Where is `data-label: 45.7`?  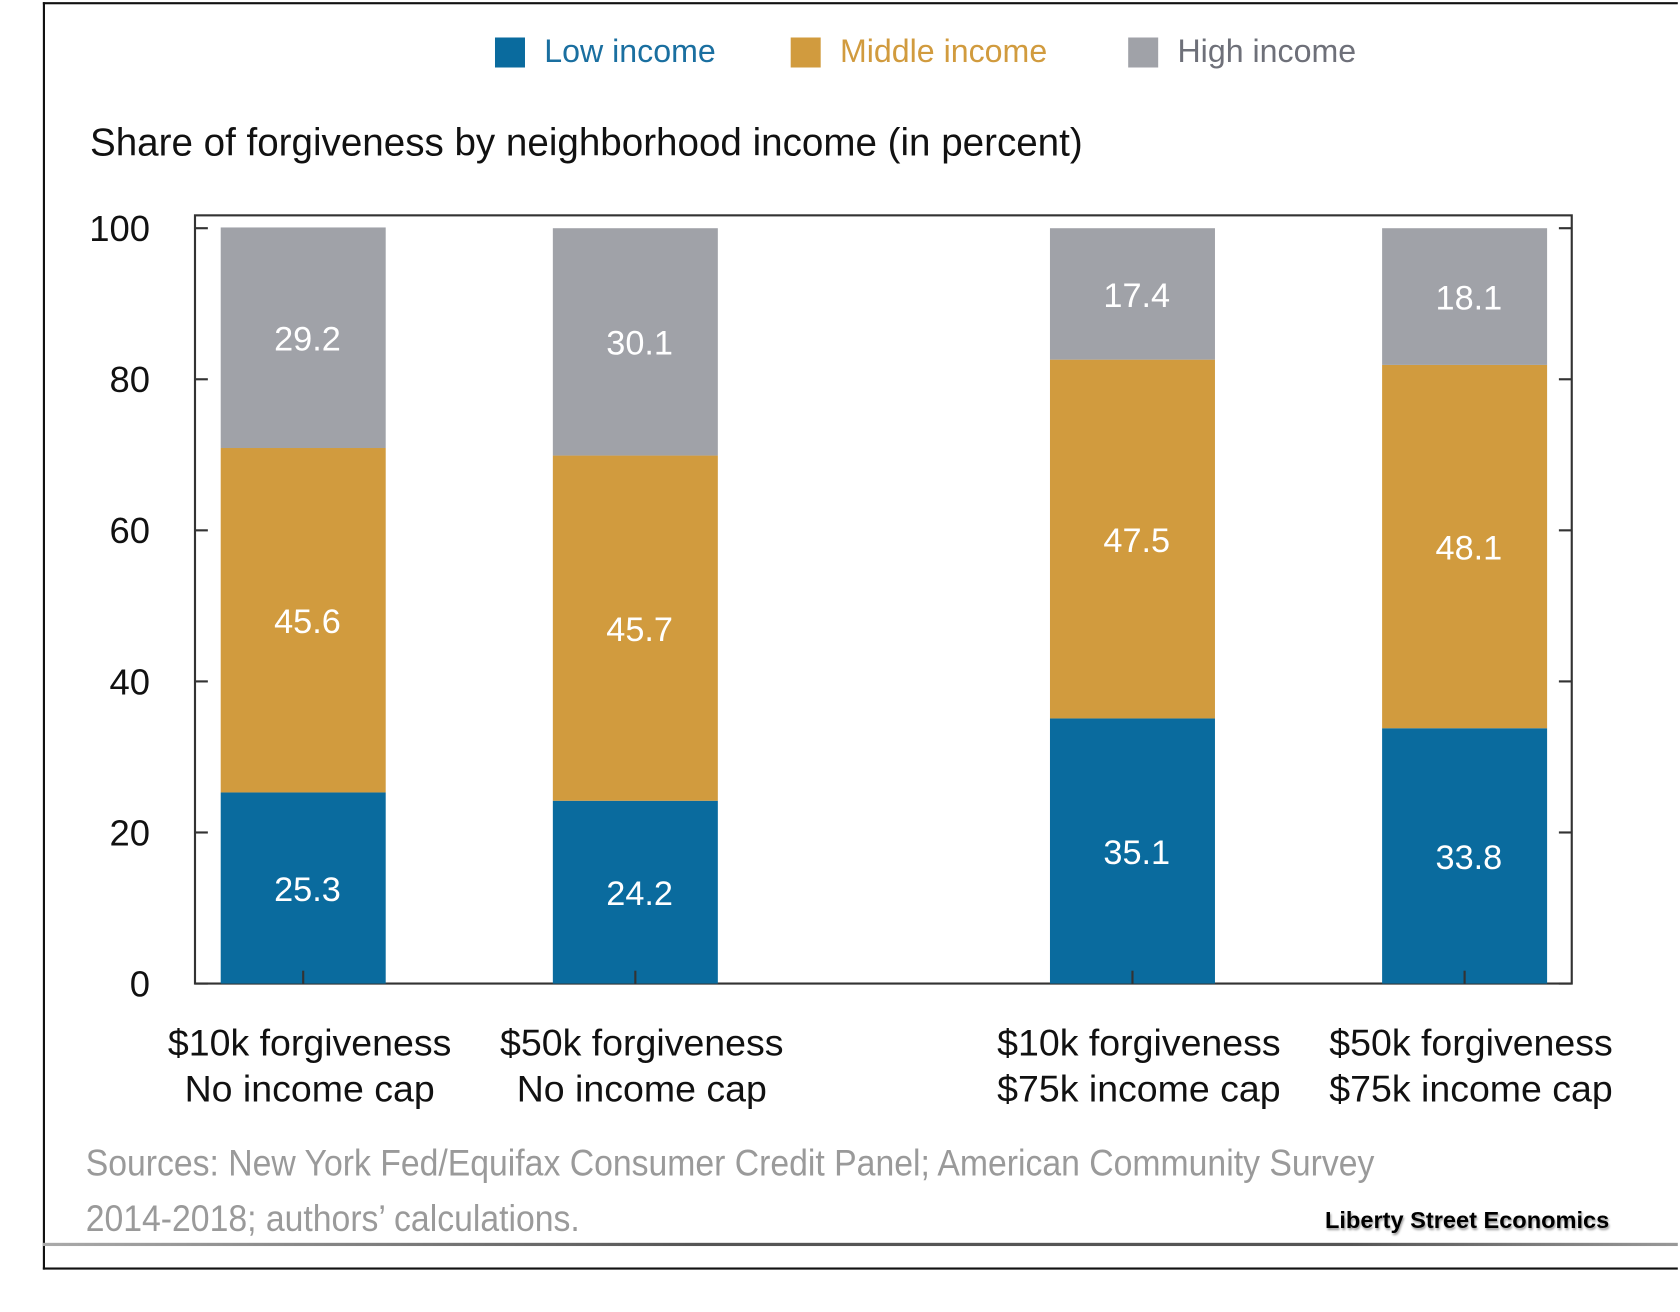
data-label: 45.7 is located at coordinates (639, 630).